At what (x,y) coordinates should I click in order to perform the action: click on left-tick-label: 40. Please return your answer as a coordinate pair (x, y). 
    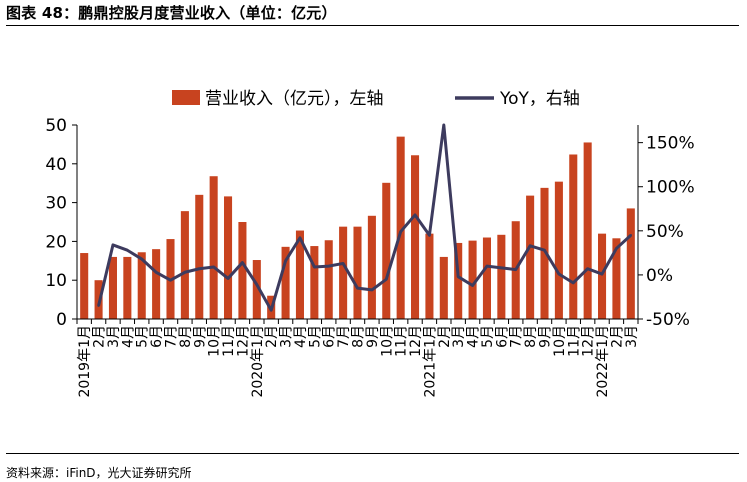
    Looking at the image, I should click on (56, 165).